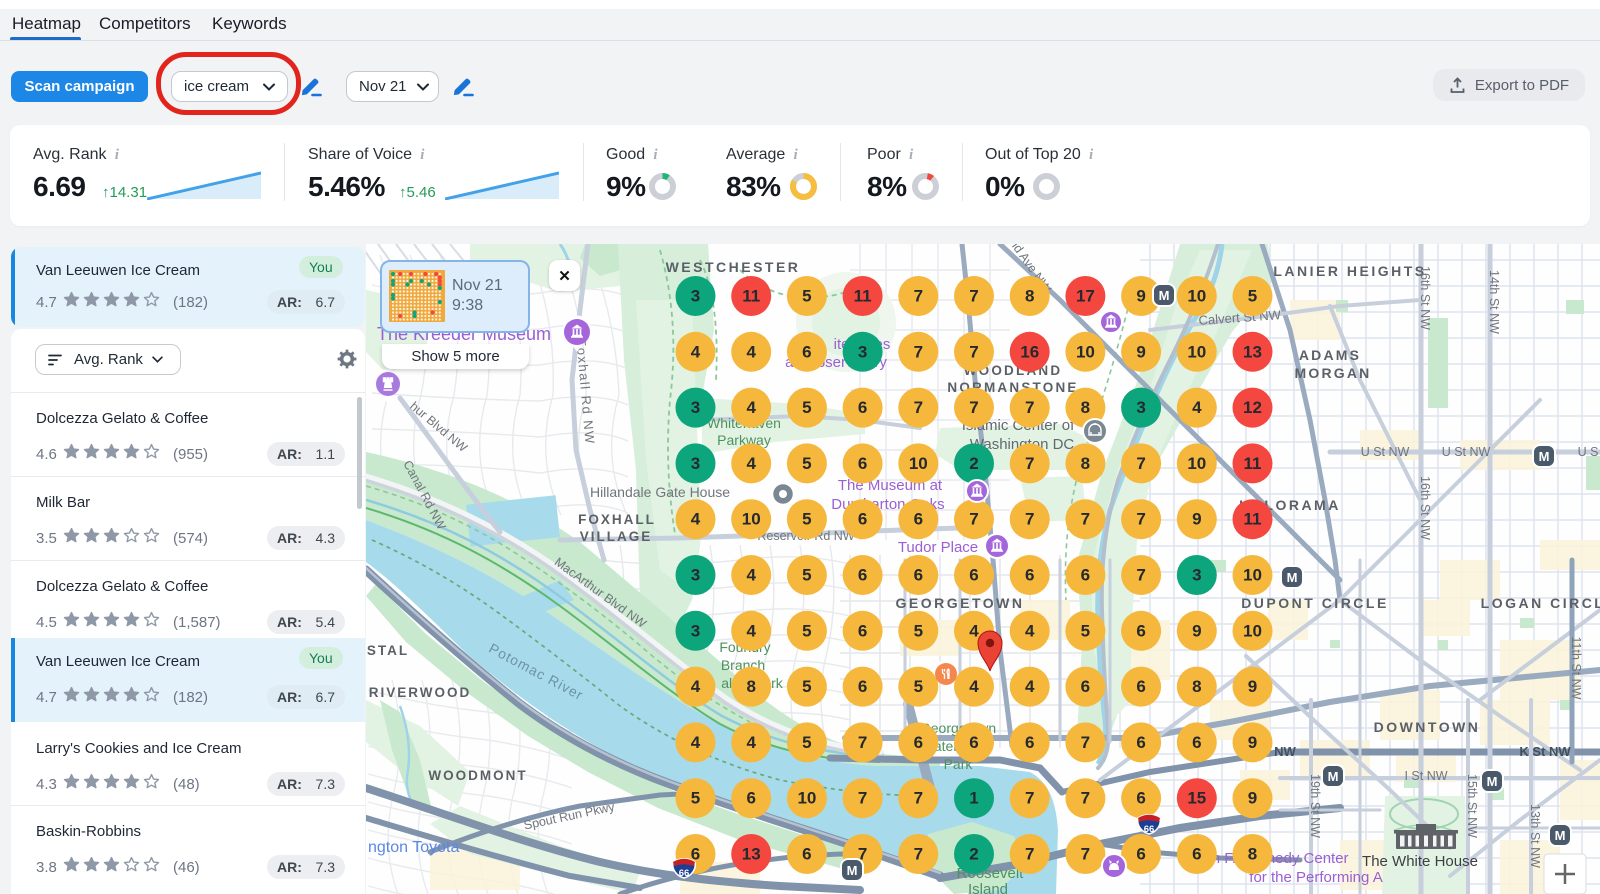 Image resolution: width=1600 pixels, height=894 pixels. What do you see at coordinates (1420, 861) in the screenshot?
I see `svg-text: The White House` at bounding box center [1420, 861].